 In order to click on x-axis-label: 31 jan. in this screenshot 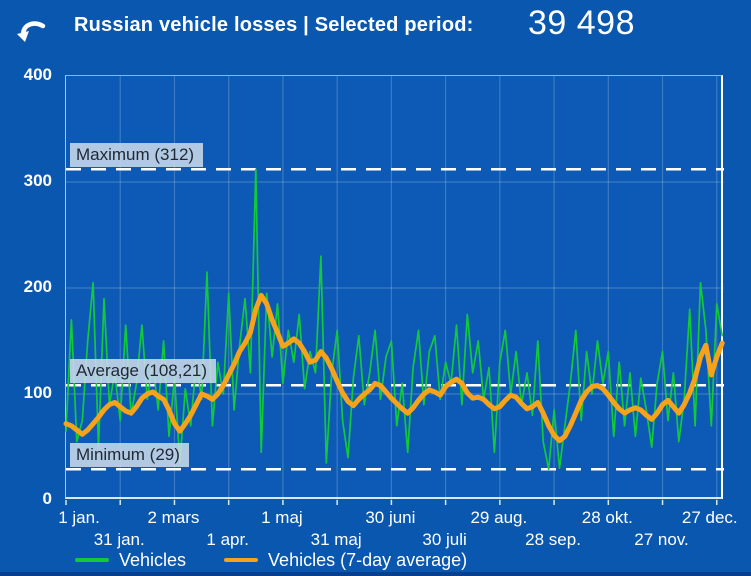, I will do `click(119, 539)`.